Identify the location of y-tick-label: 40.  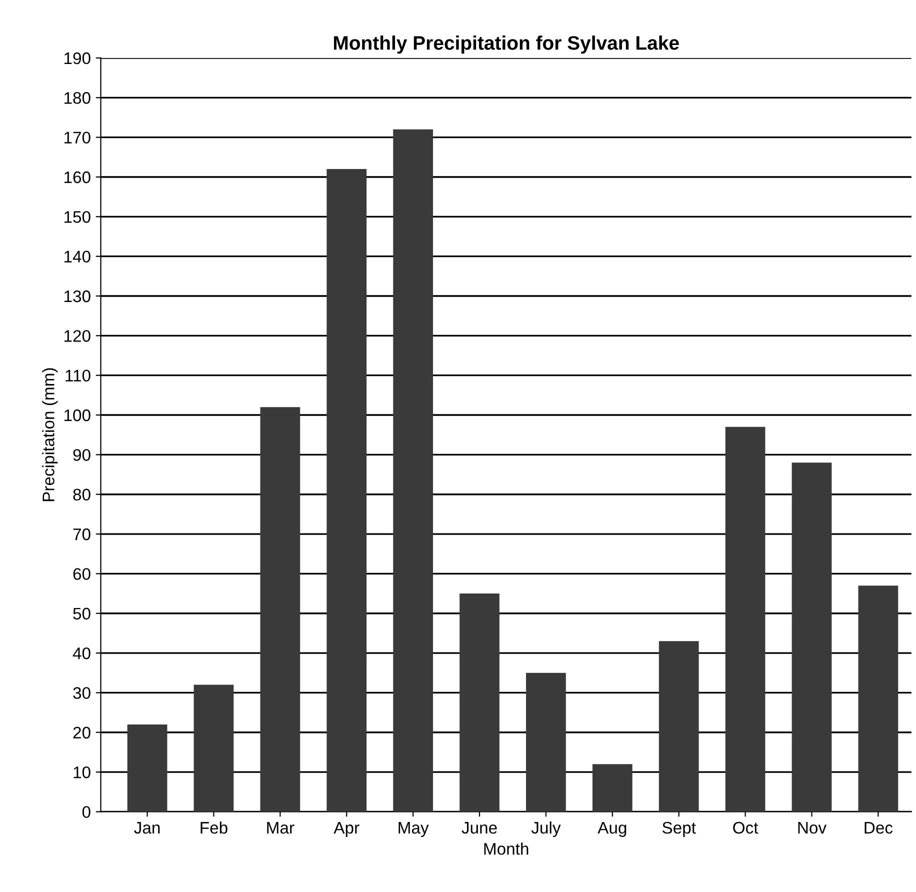
(81, 653).